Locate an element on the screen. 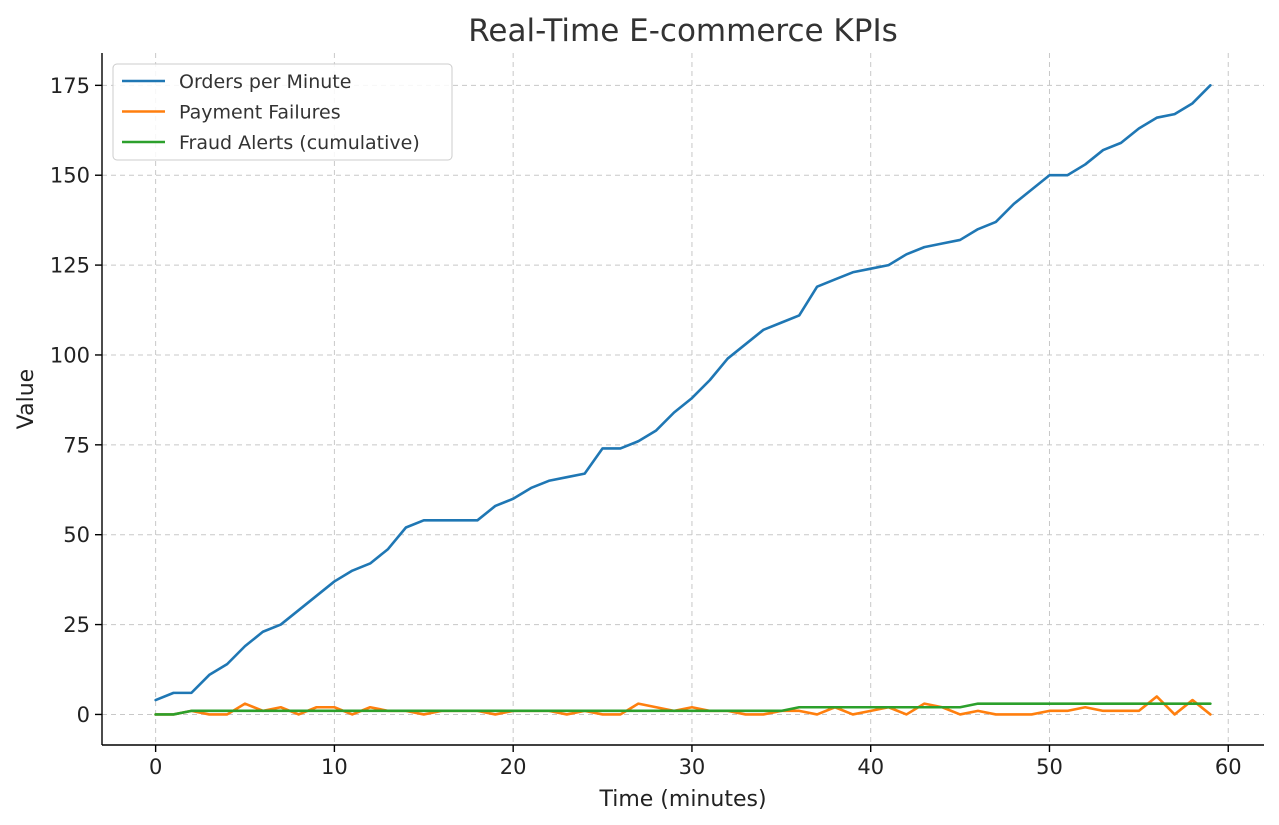 Image resolution: width=1279 pixels, height=825 pixels. x-tick-label: 0 is located at coordinates (155, 767).